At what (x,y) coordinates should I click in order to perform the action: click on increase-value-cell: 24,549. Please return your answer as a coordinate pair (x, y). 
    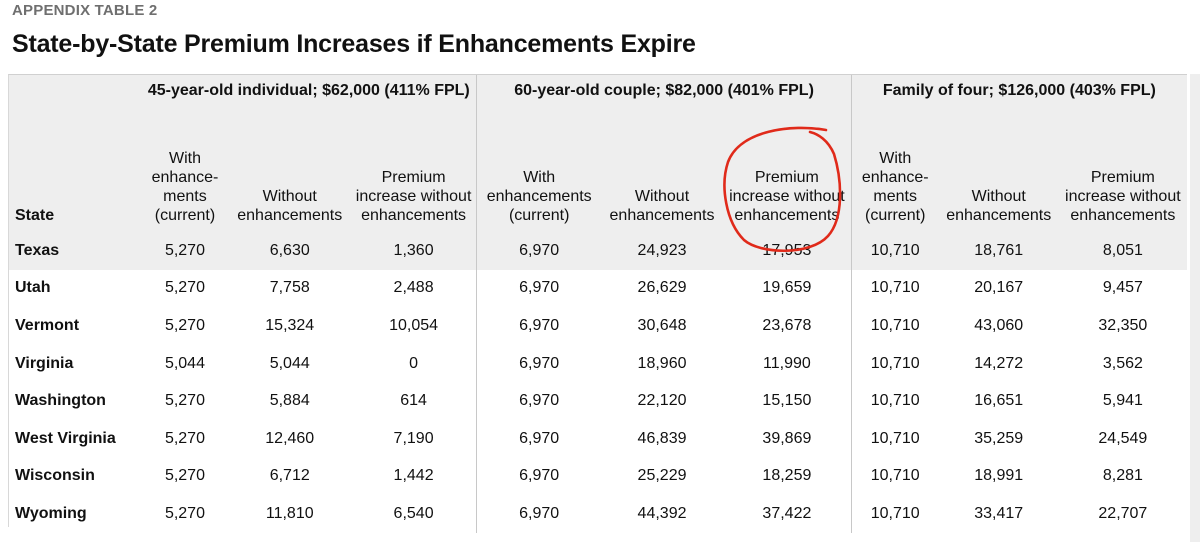
    Looking at the image, I should click on (1122, 438).